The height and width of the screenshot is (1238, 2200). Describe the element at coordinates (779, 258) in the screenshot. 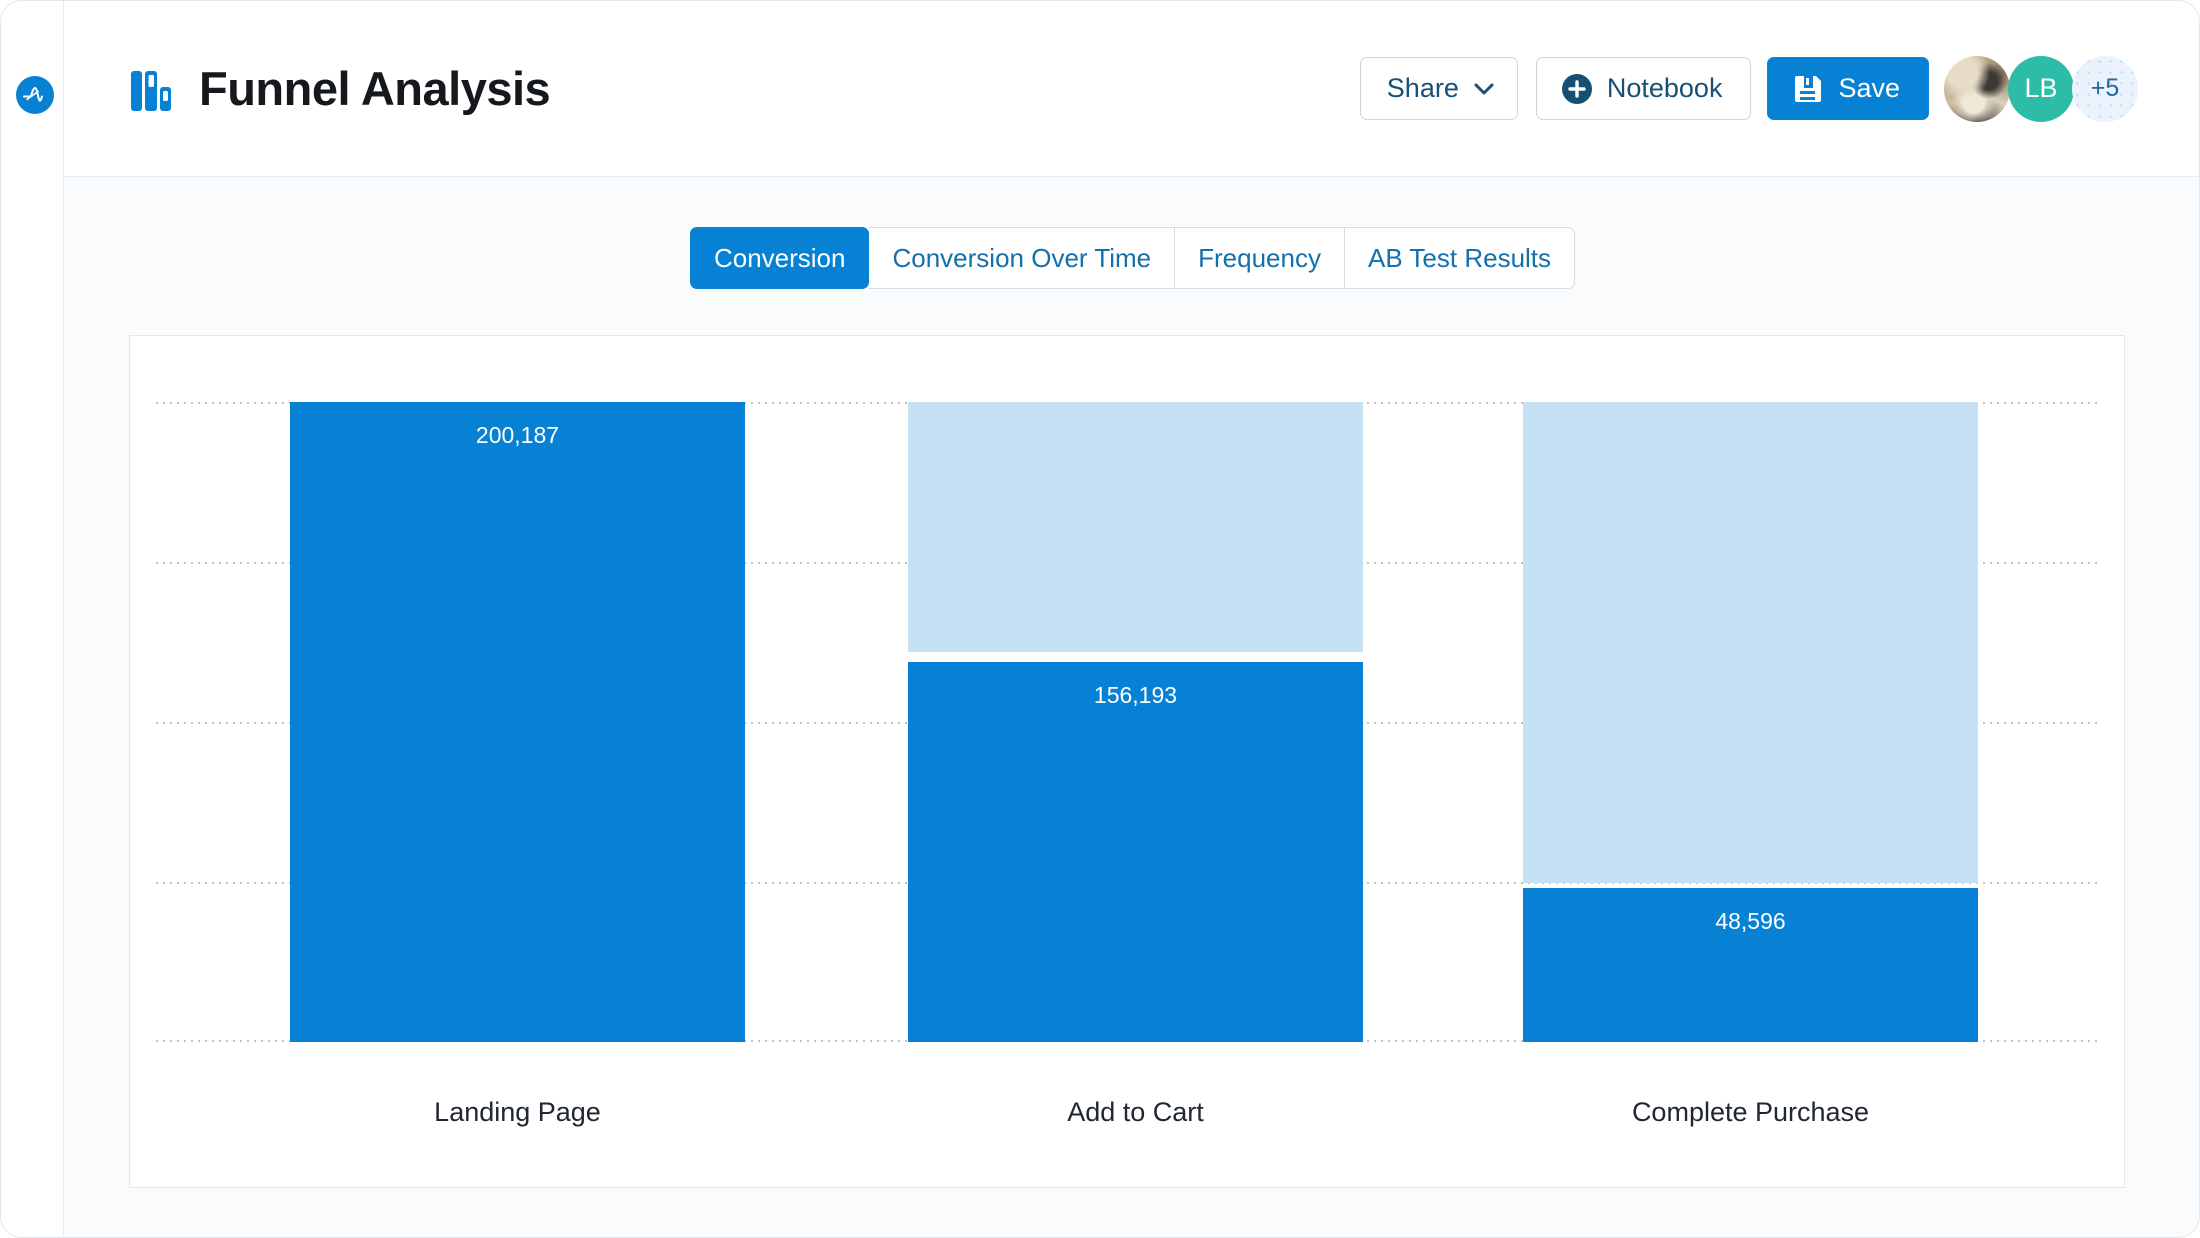

I see `tab-conversion: Conversion` at that location.